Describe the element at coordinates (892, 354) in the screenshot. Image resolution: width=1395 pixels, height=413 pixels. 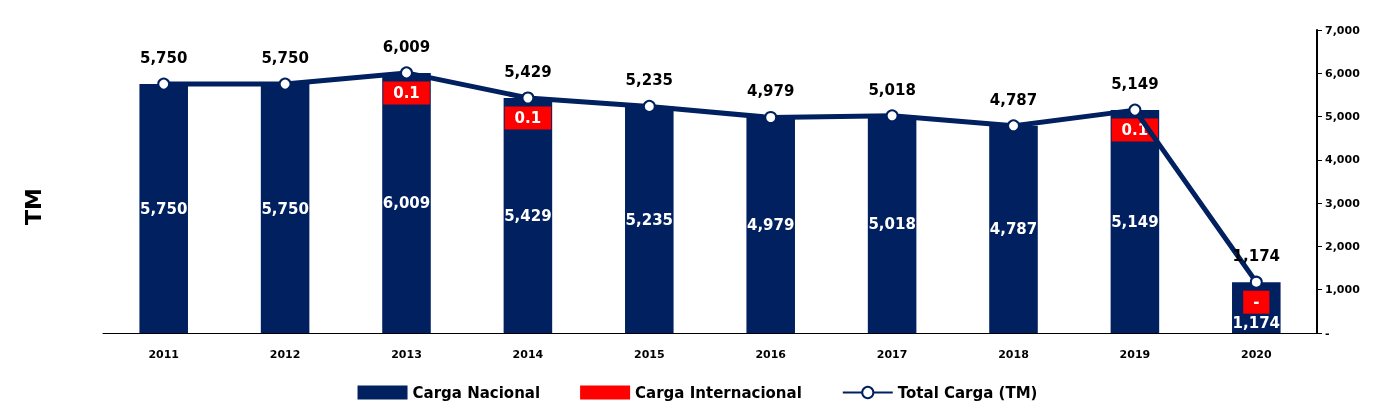
I see `x-tick-label: 2017` at that location.